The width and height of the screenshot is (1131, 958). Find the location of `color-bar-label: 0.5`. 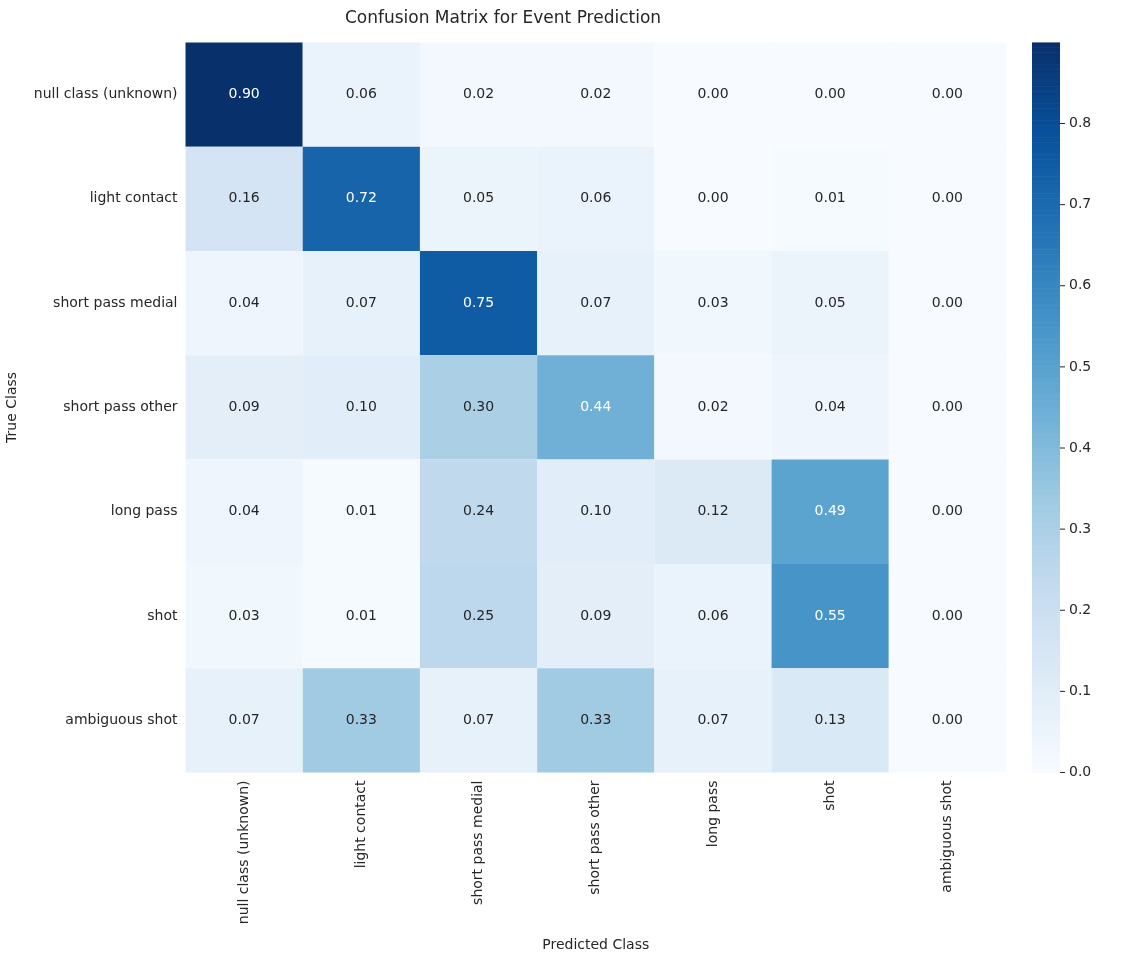

color-bar-label: 0.5 is located at coordinates (1080, 365).